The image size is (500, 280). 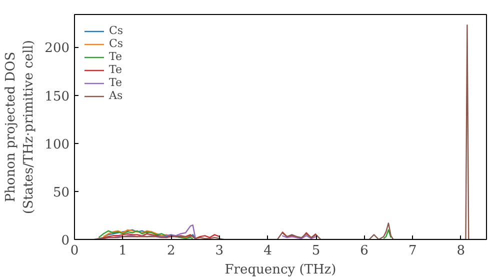 I want to click on y-tick-label: 150, so click(x=57, y=96).